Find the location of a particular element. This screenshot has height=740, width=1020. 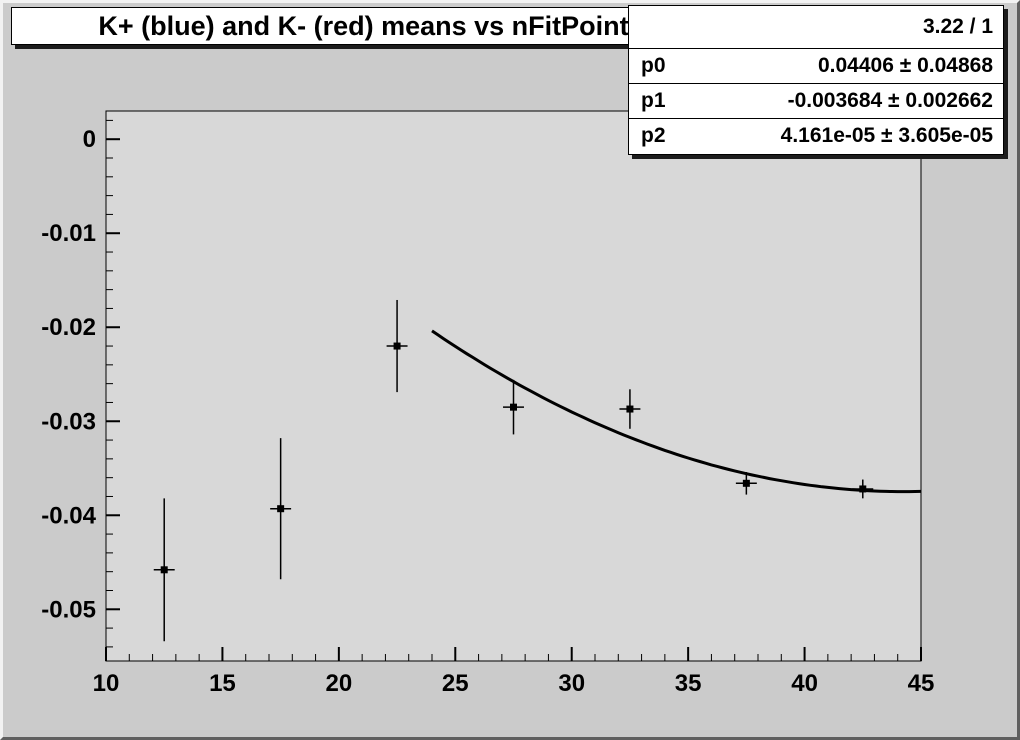

y-axis: 0 -0.01 -0.02 -0.03 -0.04 -0.05 is located at coordinates (80, 383).